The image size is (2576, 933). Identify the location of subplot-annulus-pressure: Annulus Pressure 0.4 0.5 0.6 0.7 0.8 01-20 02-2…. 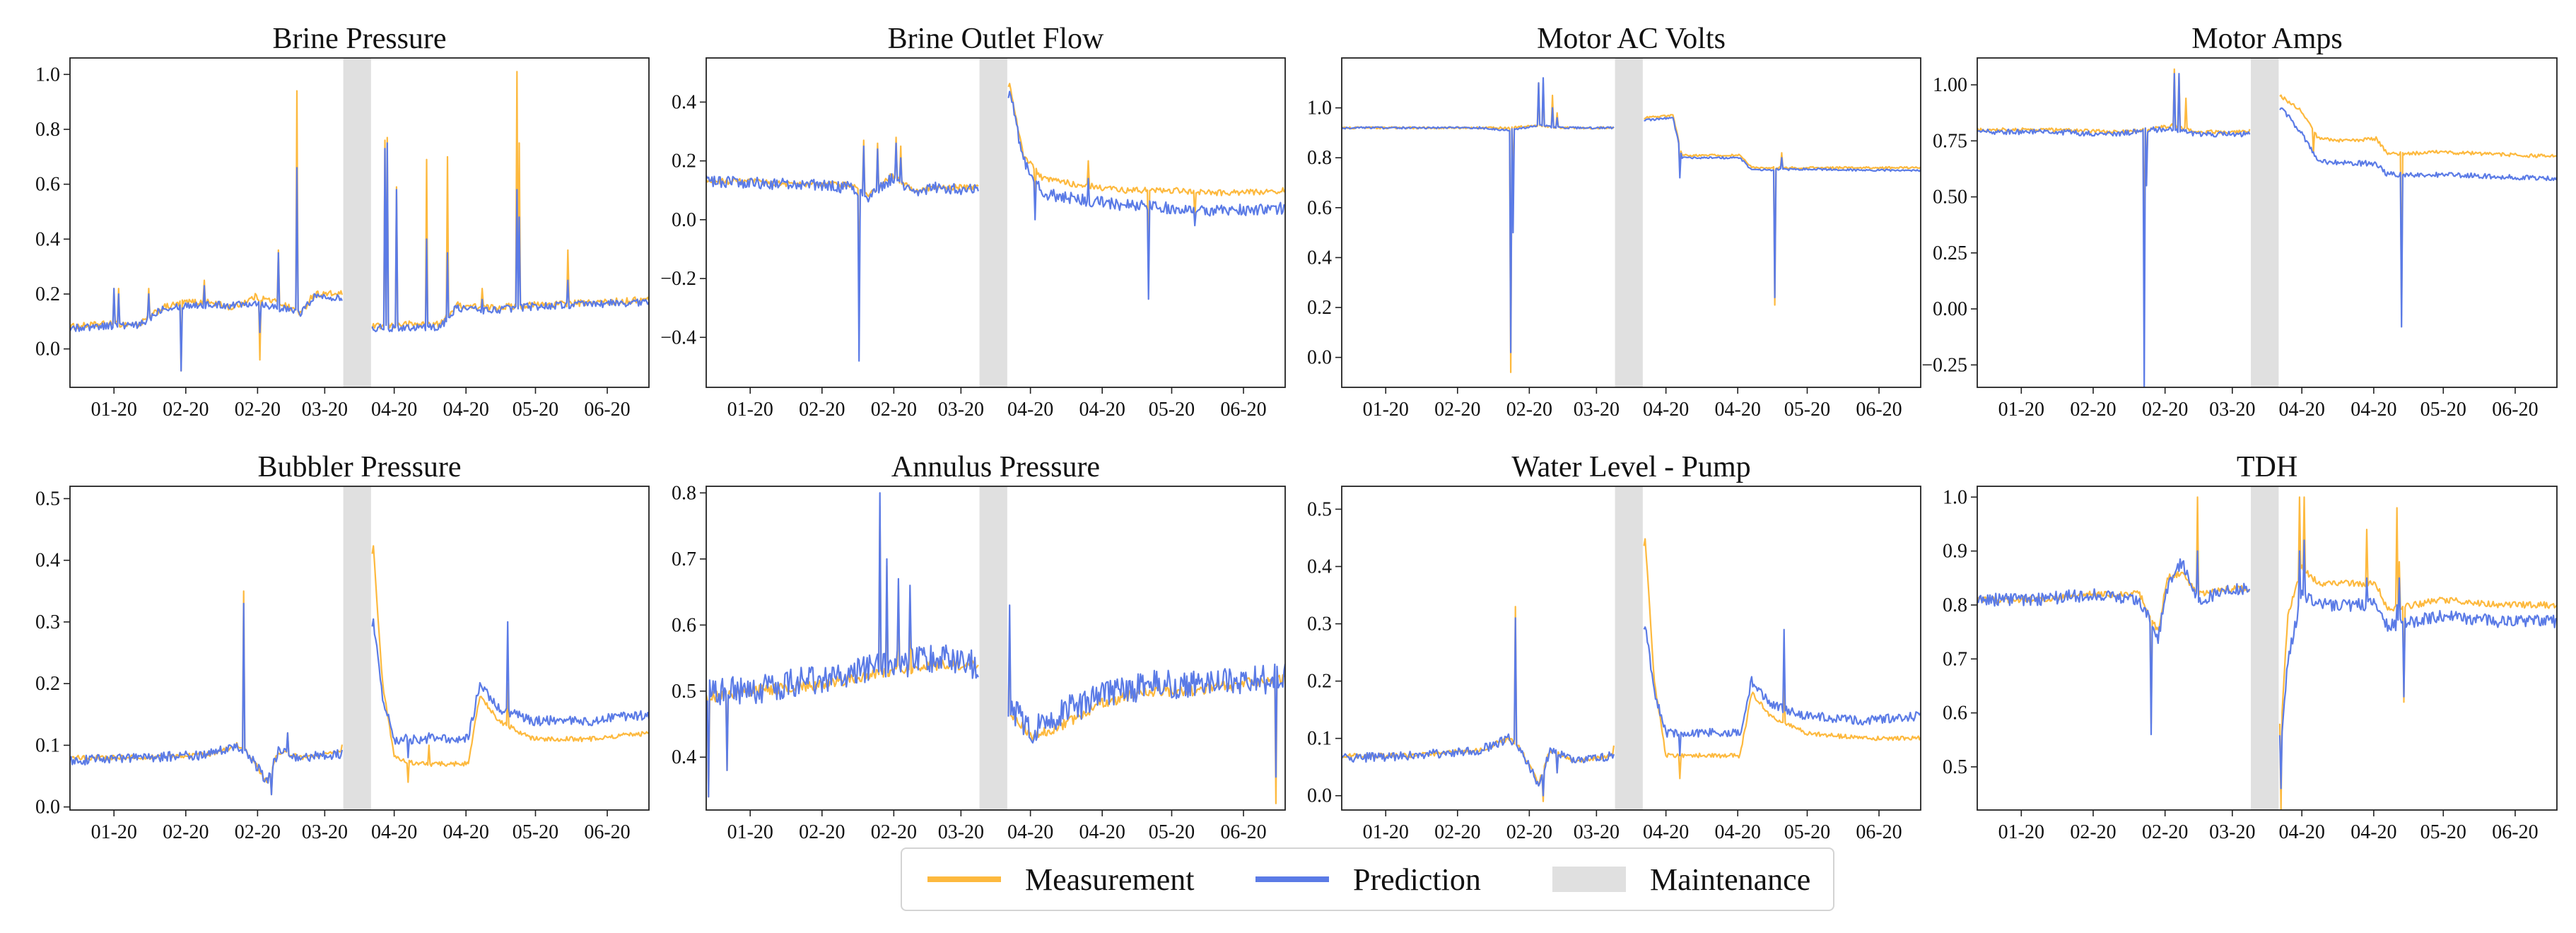
(979, 647).